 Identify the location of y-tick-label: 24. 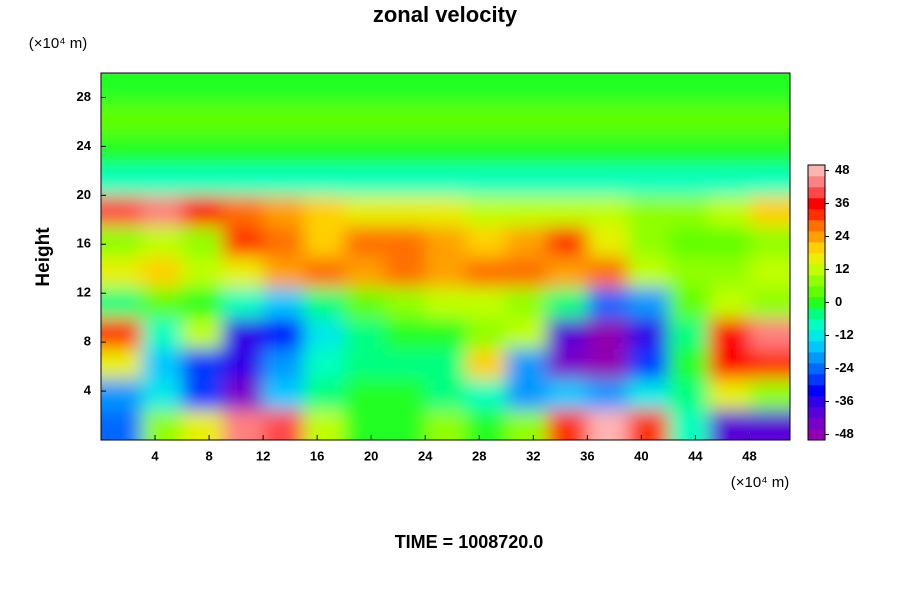
(84, 145).